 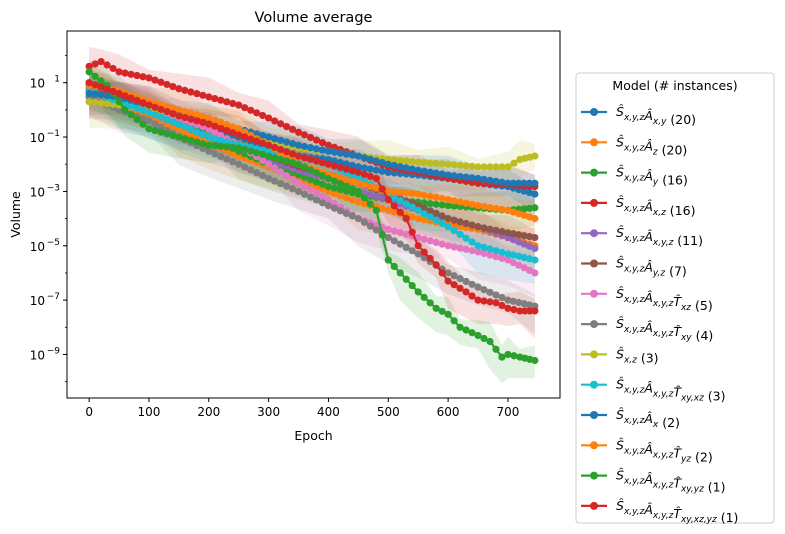 What do you see at coordinates (651, 145) in the screenshot?
I see `legend-label: Ŝx,y,zÂz (20)` at bounding box center [651, 145].